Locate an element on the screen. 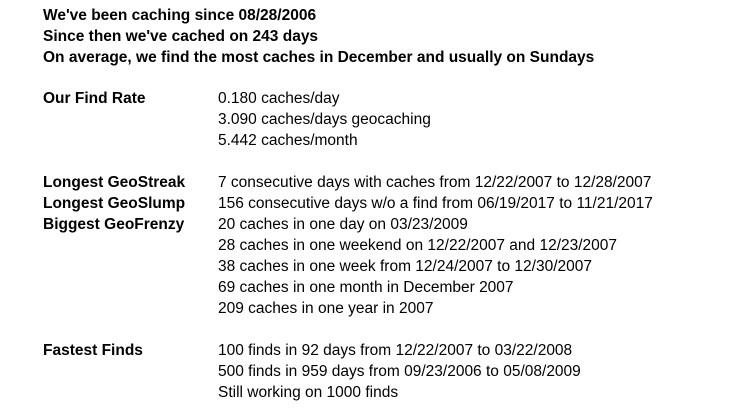 This screenshot has width=750, height=414. caching-since-line: We've been caching since 08/28/2006 is located at coordinates (180, 15).